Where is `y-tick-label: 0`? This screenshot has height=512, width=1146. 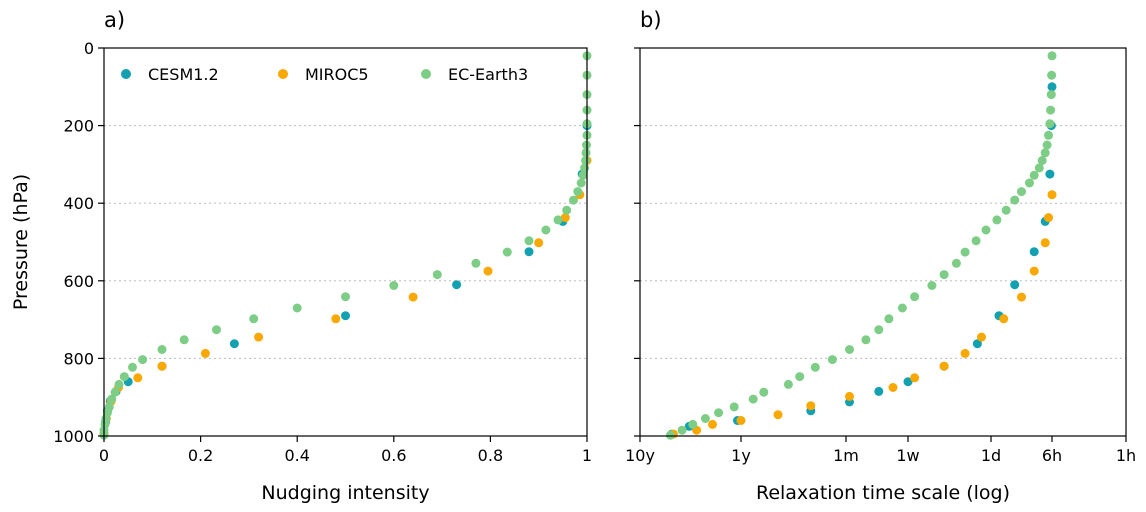
y-tick-label: 0 is located at coordinates (89, 48).